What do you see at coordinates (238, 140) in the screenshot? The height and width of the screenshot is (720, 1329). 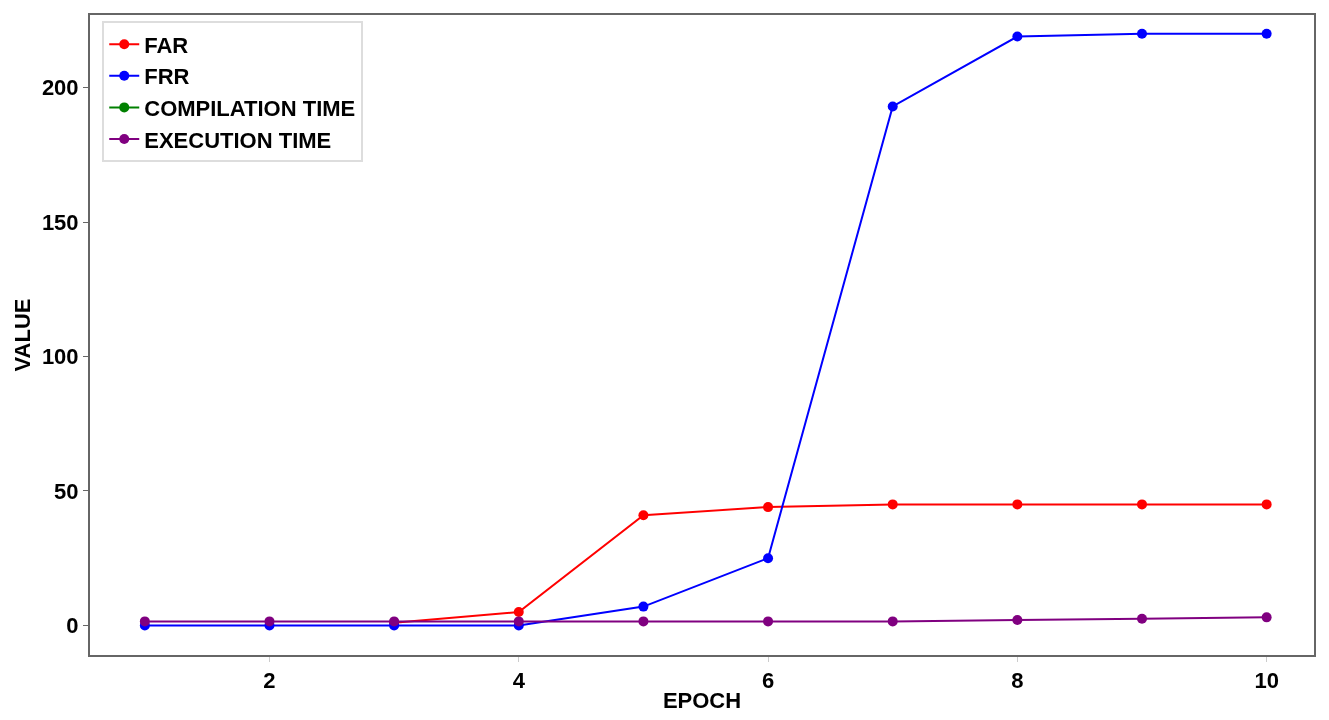 I see `legend-label: EXECUTION TIME` at bounding box center [238, 140].